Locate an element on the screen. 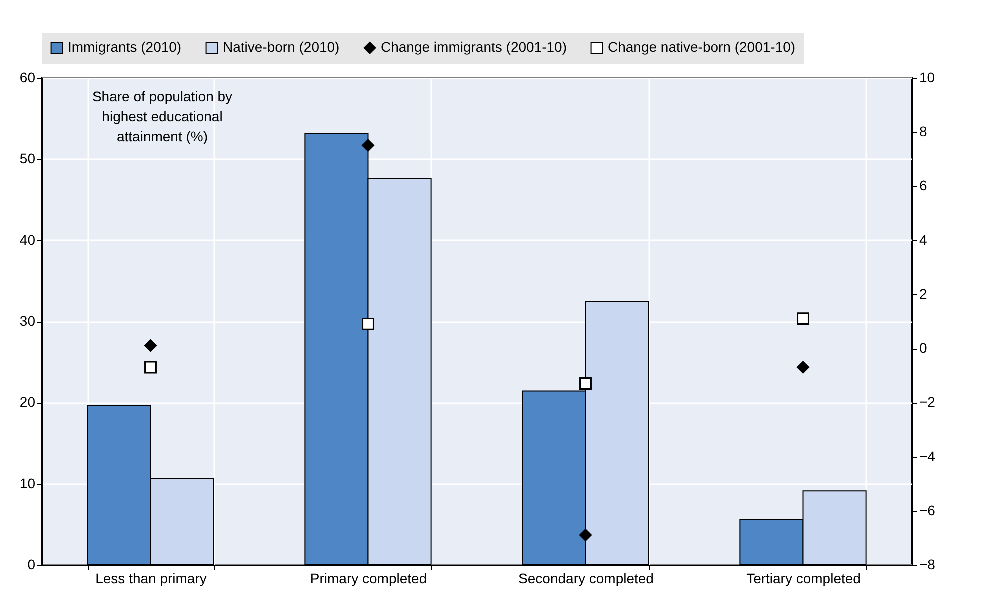  y-tick-label: 50 is located at coordinates (28, 158).